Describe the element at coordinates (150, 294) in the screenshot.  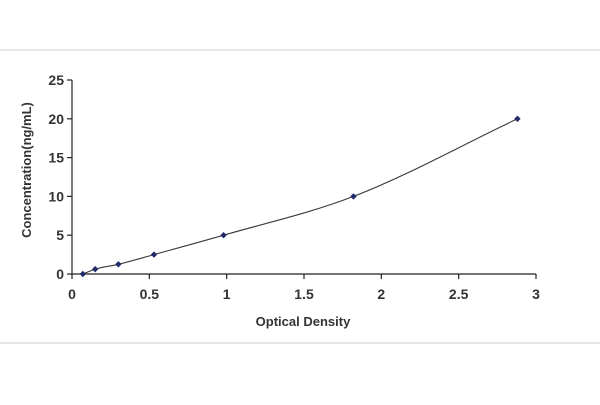
I see `x-tick-label: 0.5` at that location.